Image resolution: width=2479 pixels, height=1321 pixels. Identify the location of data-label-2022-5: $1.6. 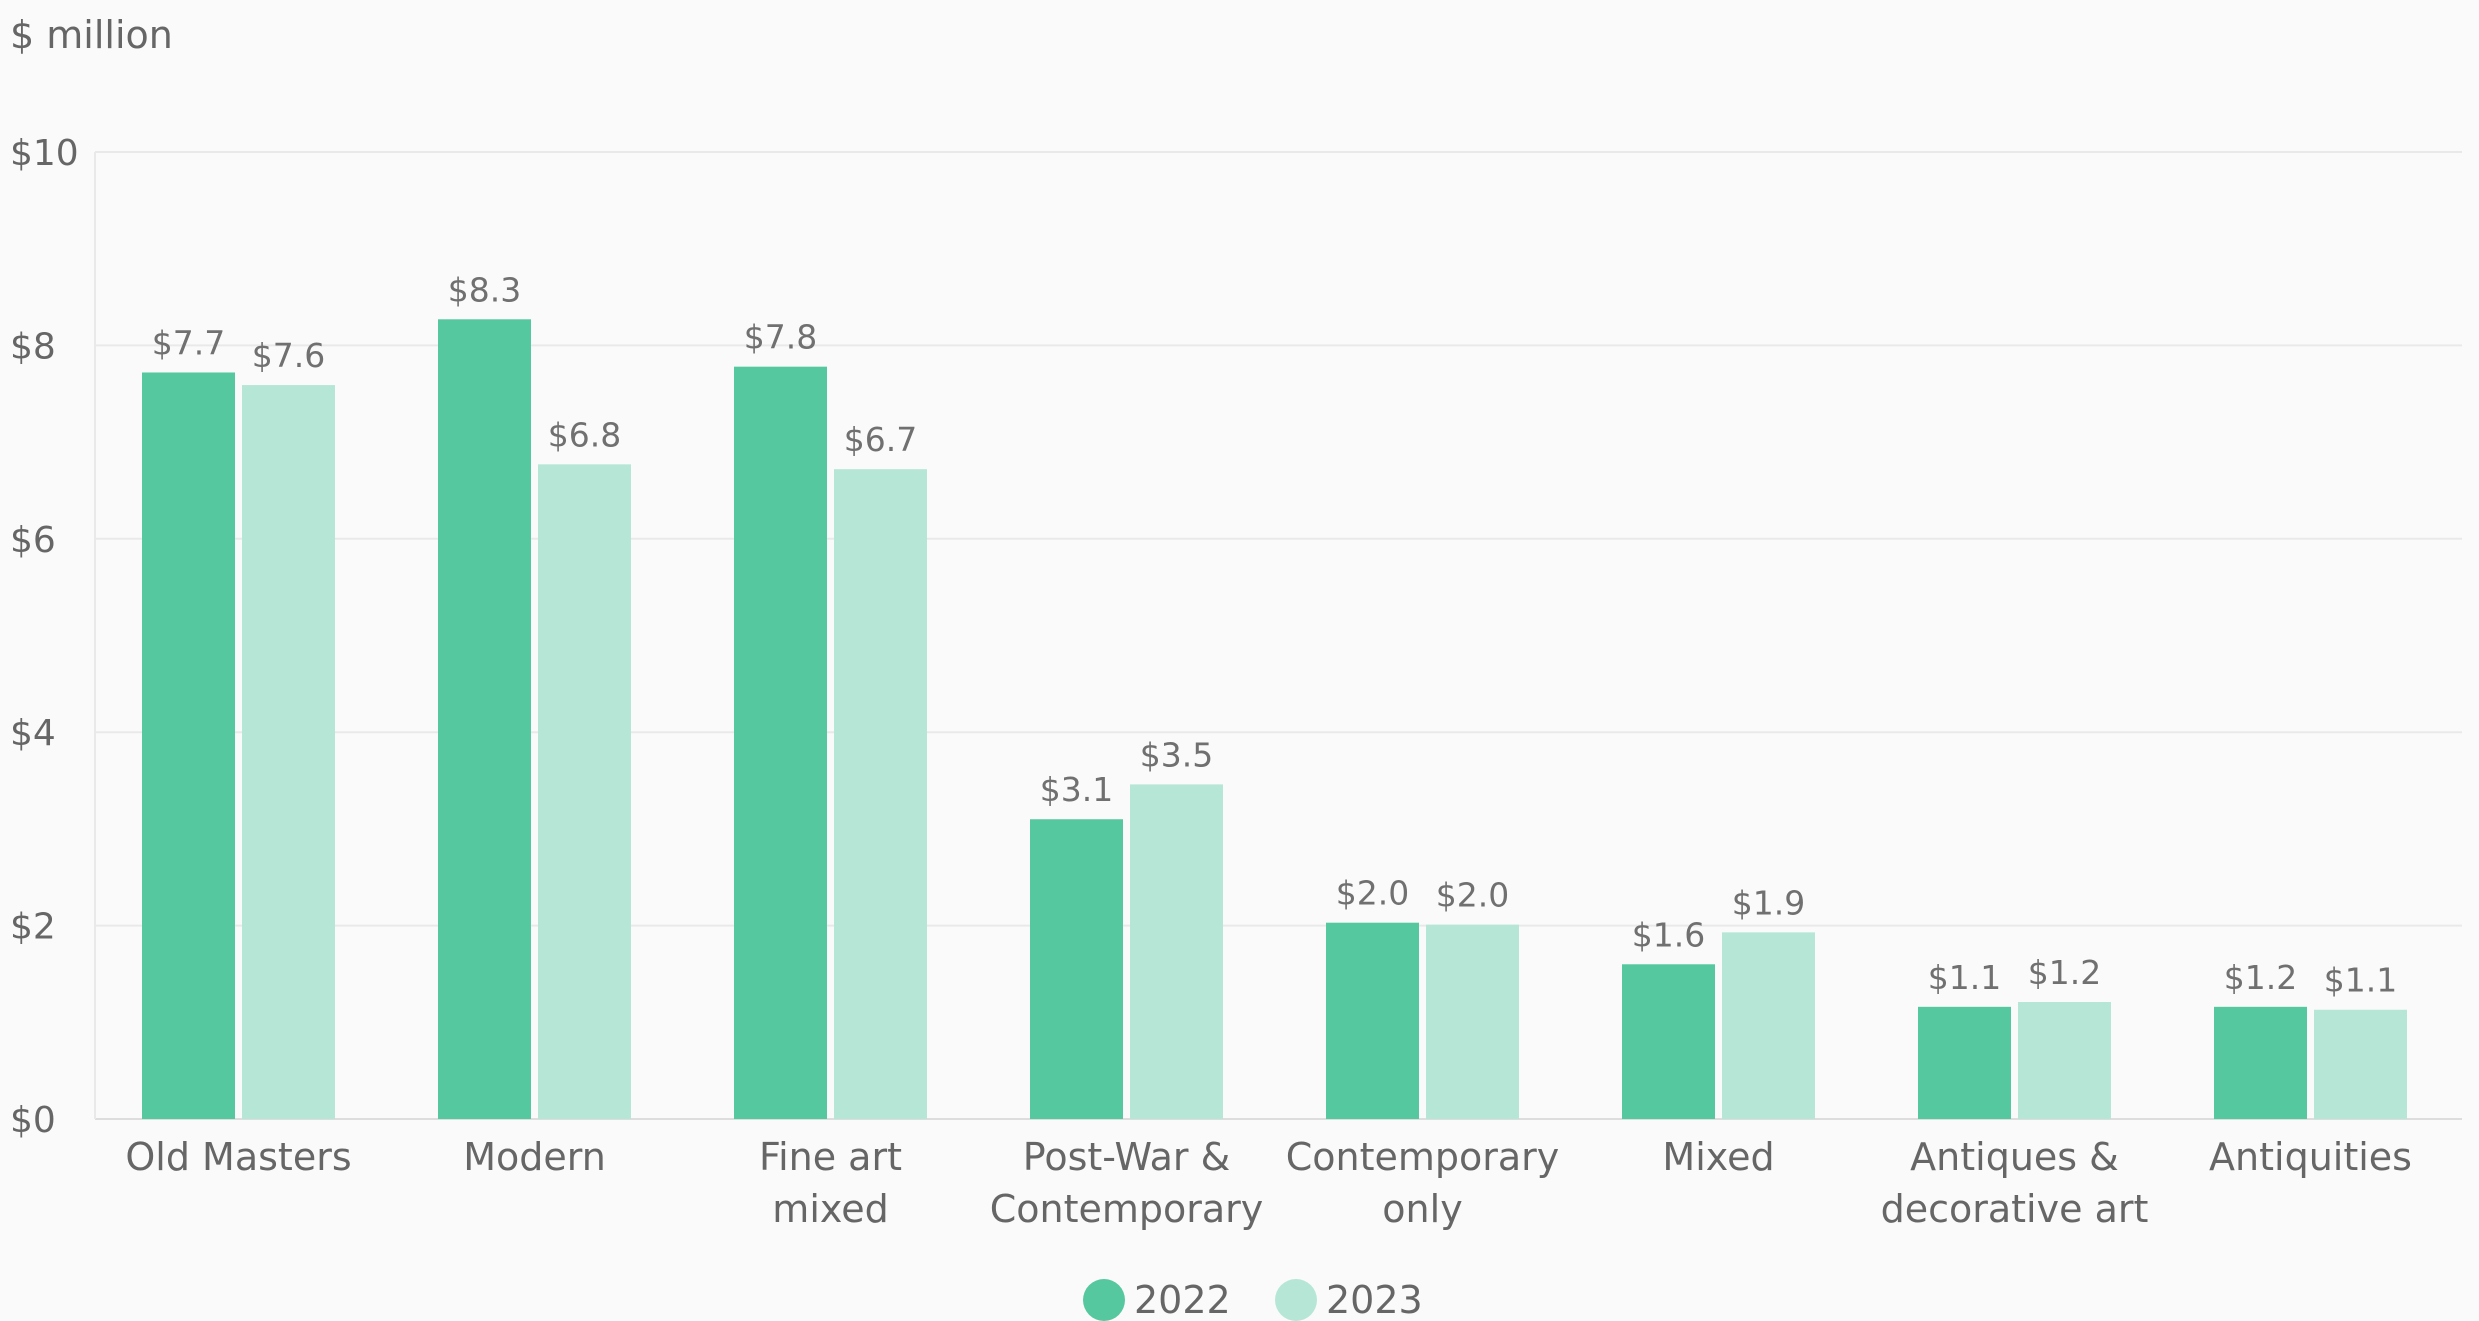
(1668, 934).